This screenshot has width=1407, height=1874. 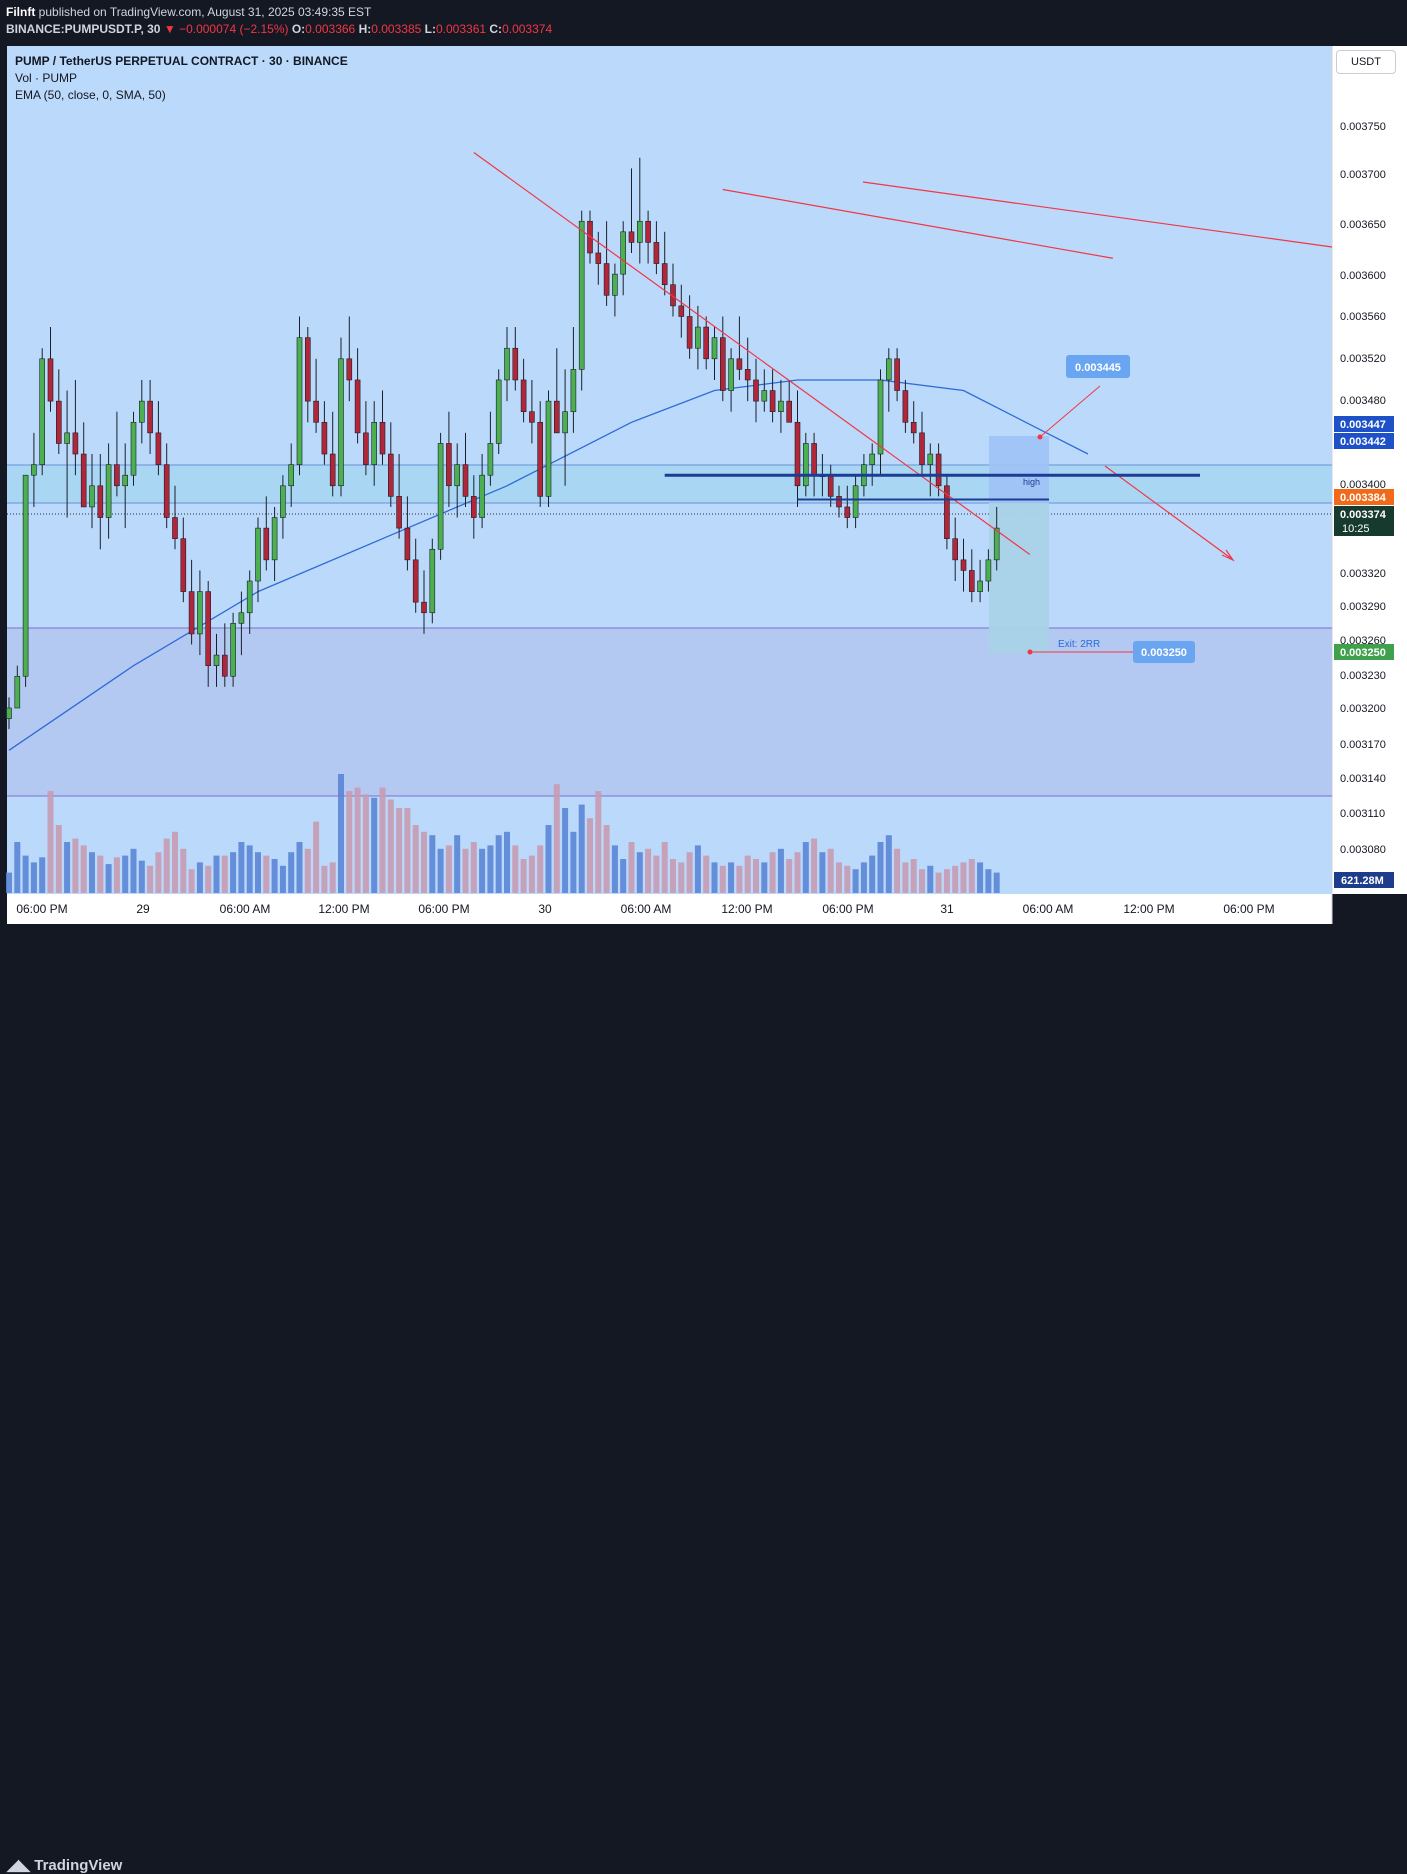 I want to click on label-box-bottom, so click(x=1164, y=652).